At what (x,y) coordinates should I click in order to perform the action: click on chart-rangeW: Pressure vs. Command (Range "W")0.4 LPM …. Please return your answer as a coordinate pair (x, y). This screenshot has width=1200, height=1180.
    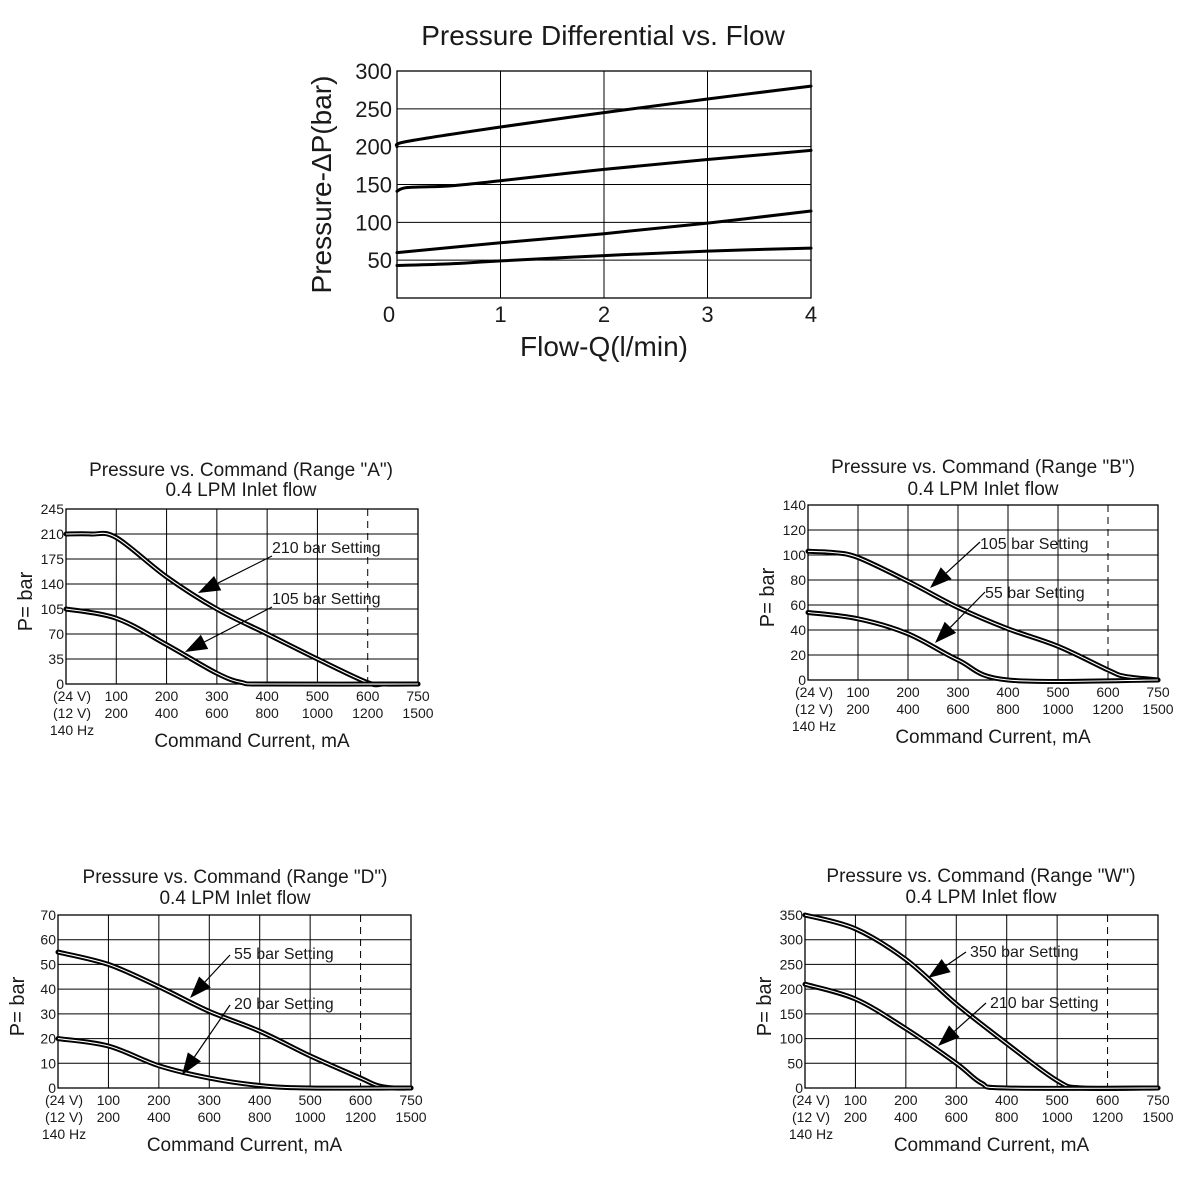
    Looking at the image, I should click on (964, 1011).